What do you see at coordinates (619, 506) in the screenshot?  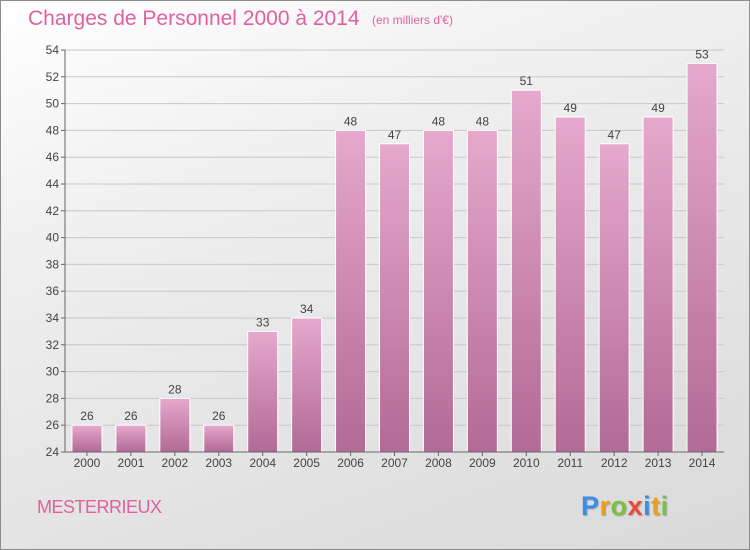 I see `brand-letter: o` at bounding box center [619, 506].